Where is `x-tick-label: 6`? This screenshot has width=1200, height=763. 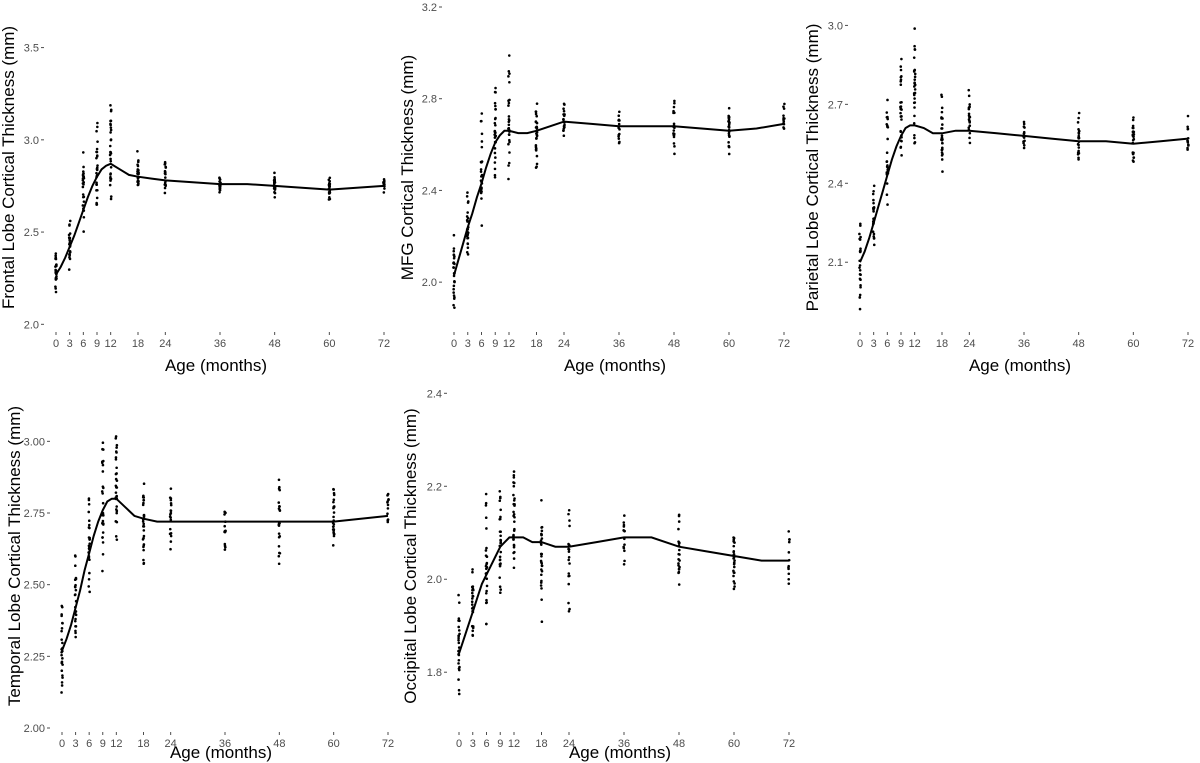
x-tick-label: 6 is located at coordinates (887, 344).